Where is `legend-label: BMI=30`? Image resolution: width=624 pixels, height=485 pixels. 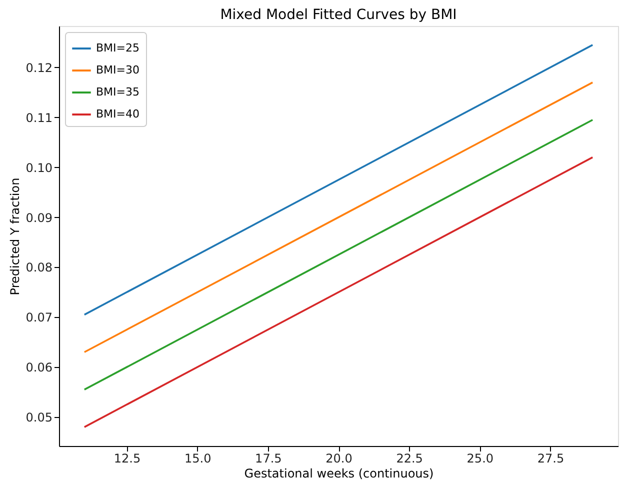 legend-label: BMI=30 is located at coordinates (118, 70).